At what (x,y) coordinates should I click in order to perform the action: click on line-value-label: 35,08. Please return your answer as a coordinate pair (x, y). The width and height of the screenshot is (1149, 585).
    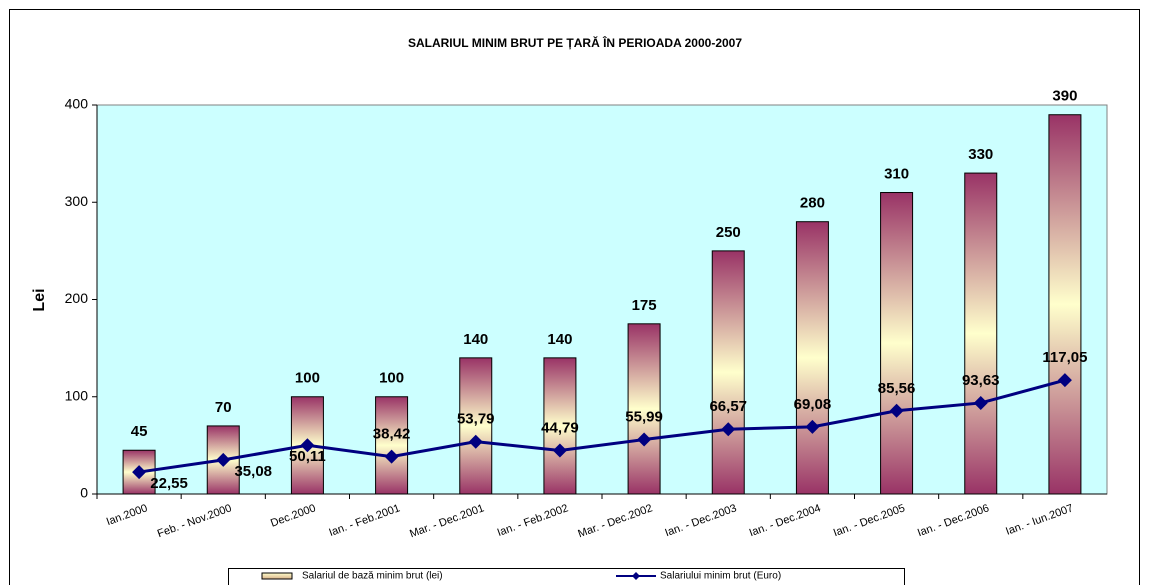
    Looking at the image, I should click on (253, 471).